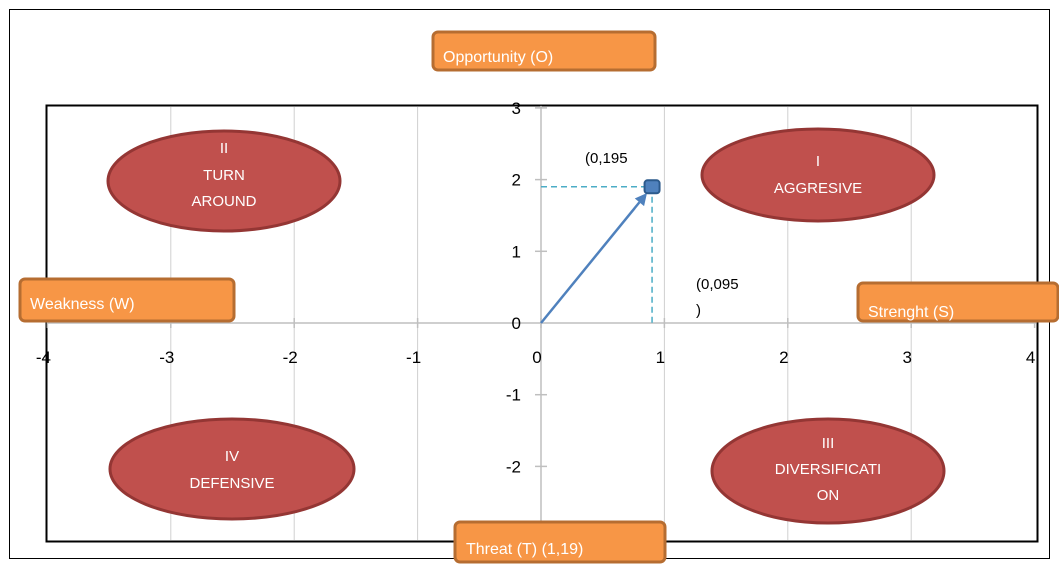  I want to click on x-tick-label-4: 4, so click(1030, 357).